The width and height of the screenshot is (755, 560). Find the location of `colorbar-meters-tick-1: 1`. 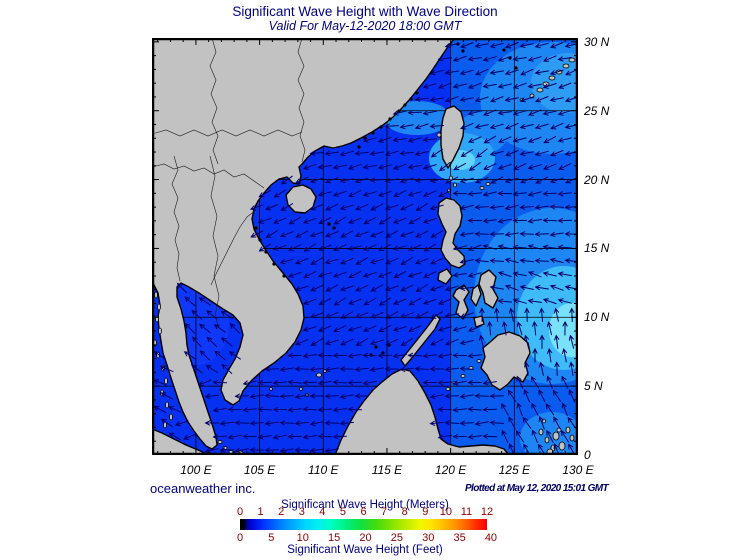

colorbar-meters-tick-1: 1 is located at coordinates (260, 512).